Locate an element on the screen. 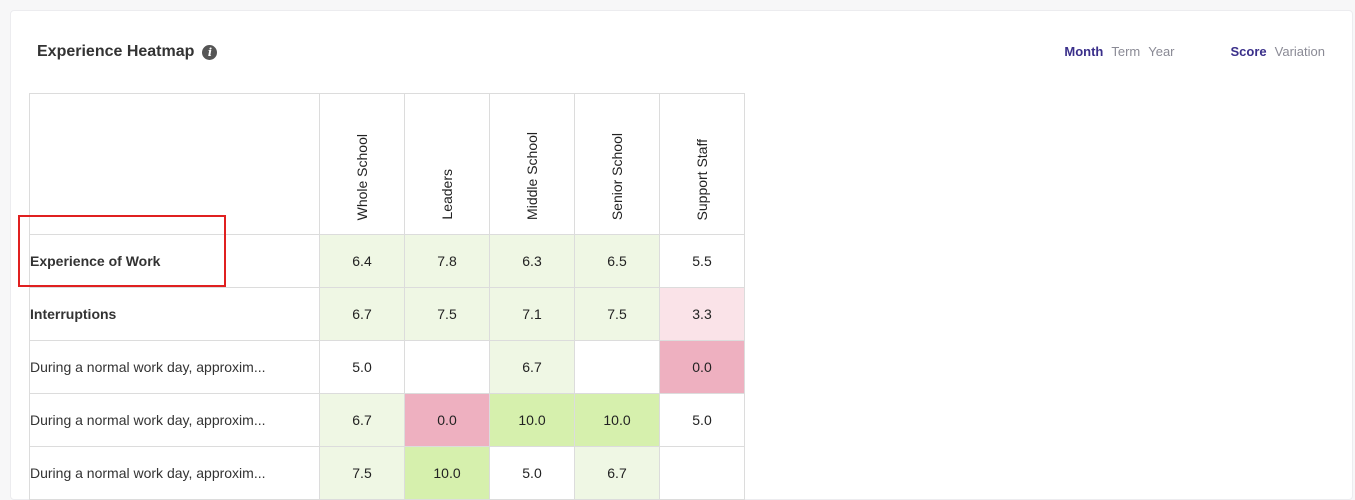 This screenshot has width=1355, height=500. toggles: Month Term Year Score Variation is located at coordinates (1194, 51).